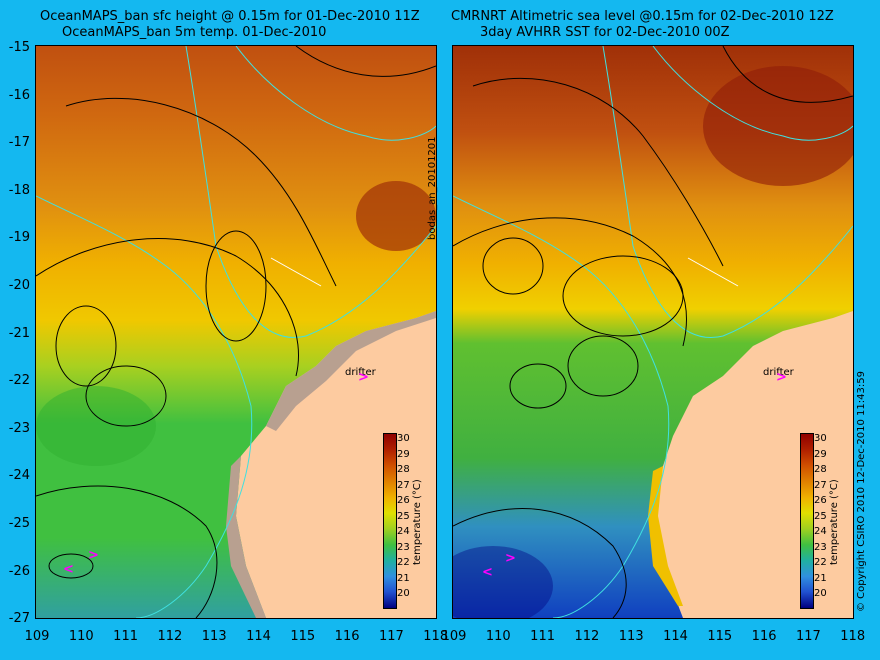 Image resolution: width=880 pixels, height=660 pixels. I want to click on y-tick-label: -15, so click(19, 47).